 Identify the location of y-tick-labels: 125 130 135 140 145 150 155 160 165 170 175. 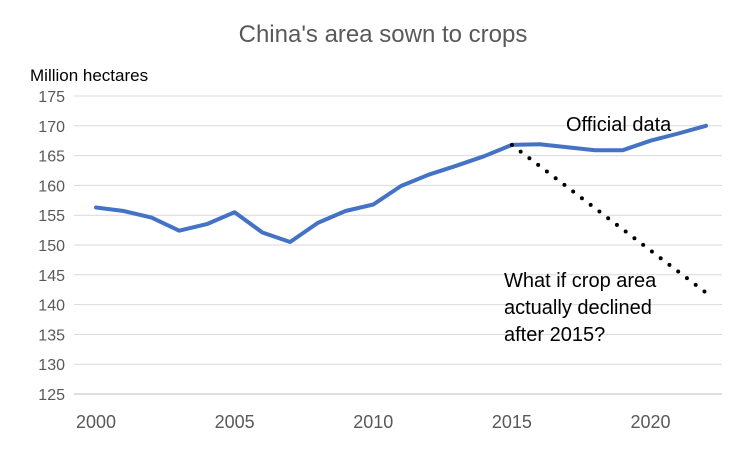
(51, 246).